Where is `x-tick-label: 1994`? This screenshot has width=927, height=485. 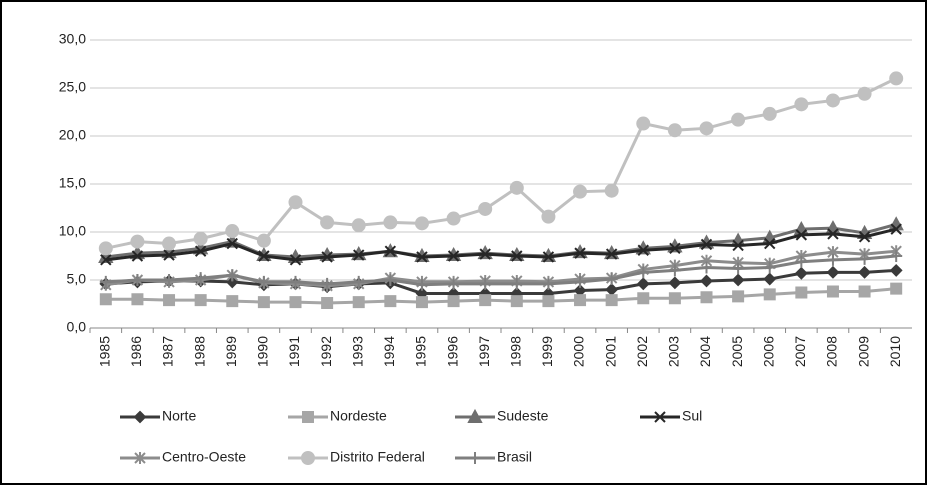
x-tick-label: 1994 is located at coordinates (389, 351).